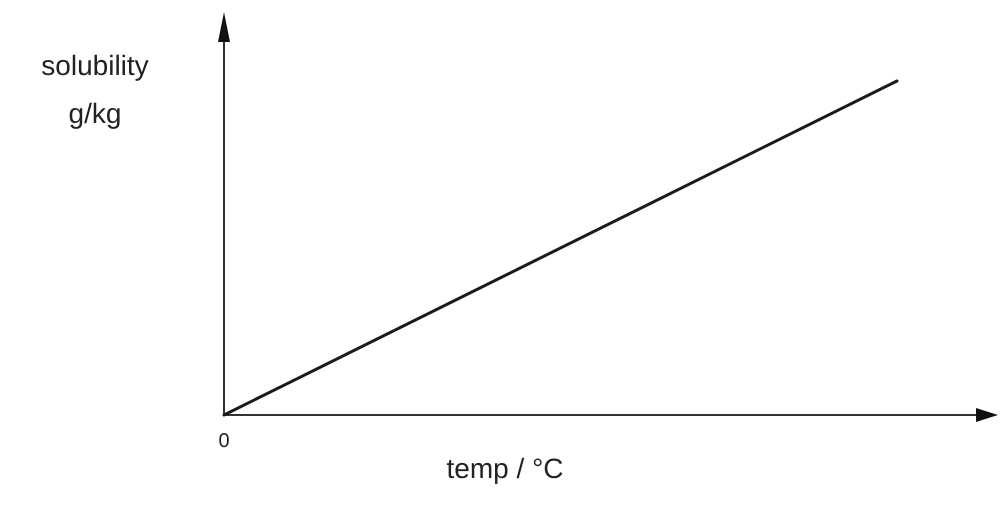 The height and width of the screenshot is (512, 1000). Describe the element at coordinates (505, 468) in the screenshot. I see `x-axis-title: temp / °C` at that location.